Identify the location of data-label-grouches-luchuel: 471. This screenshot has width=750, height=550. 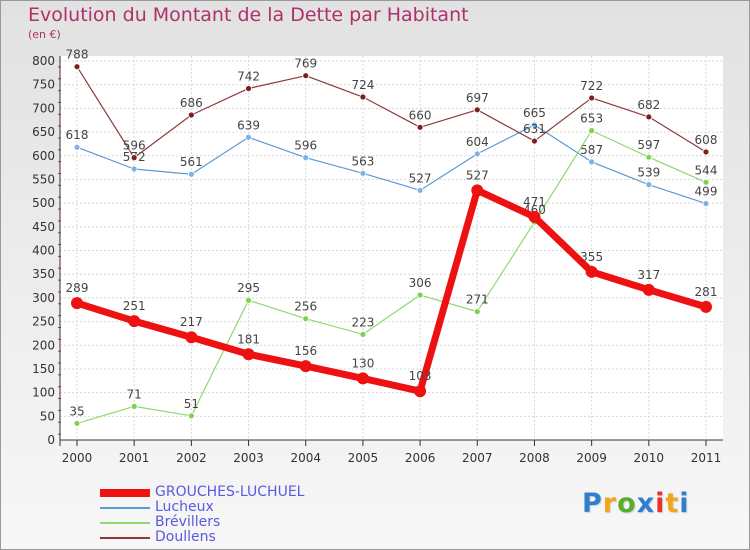
(534, 202).